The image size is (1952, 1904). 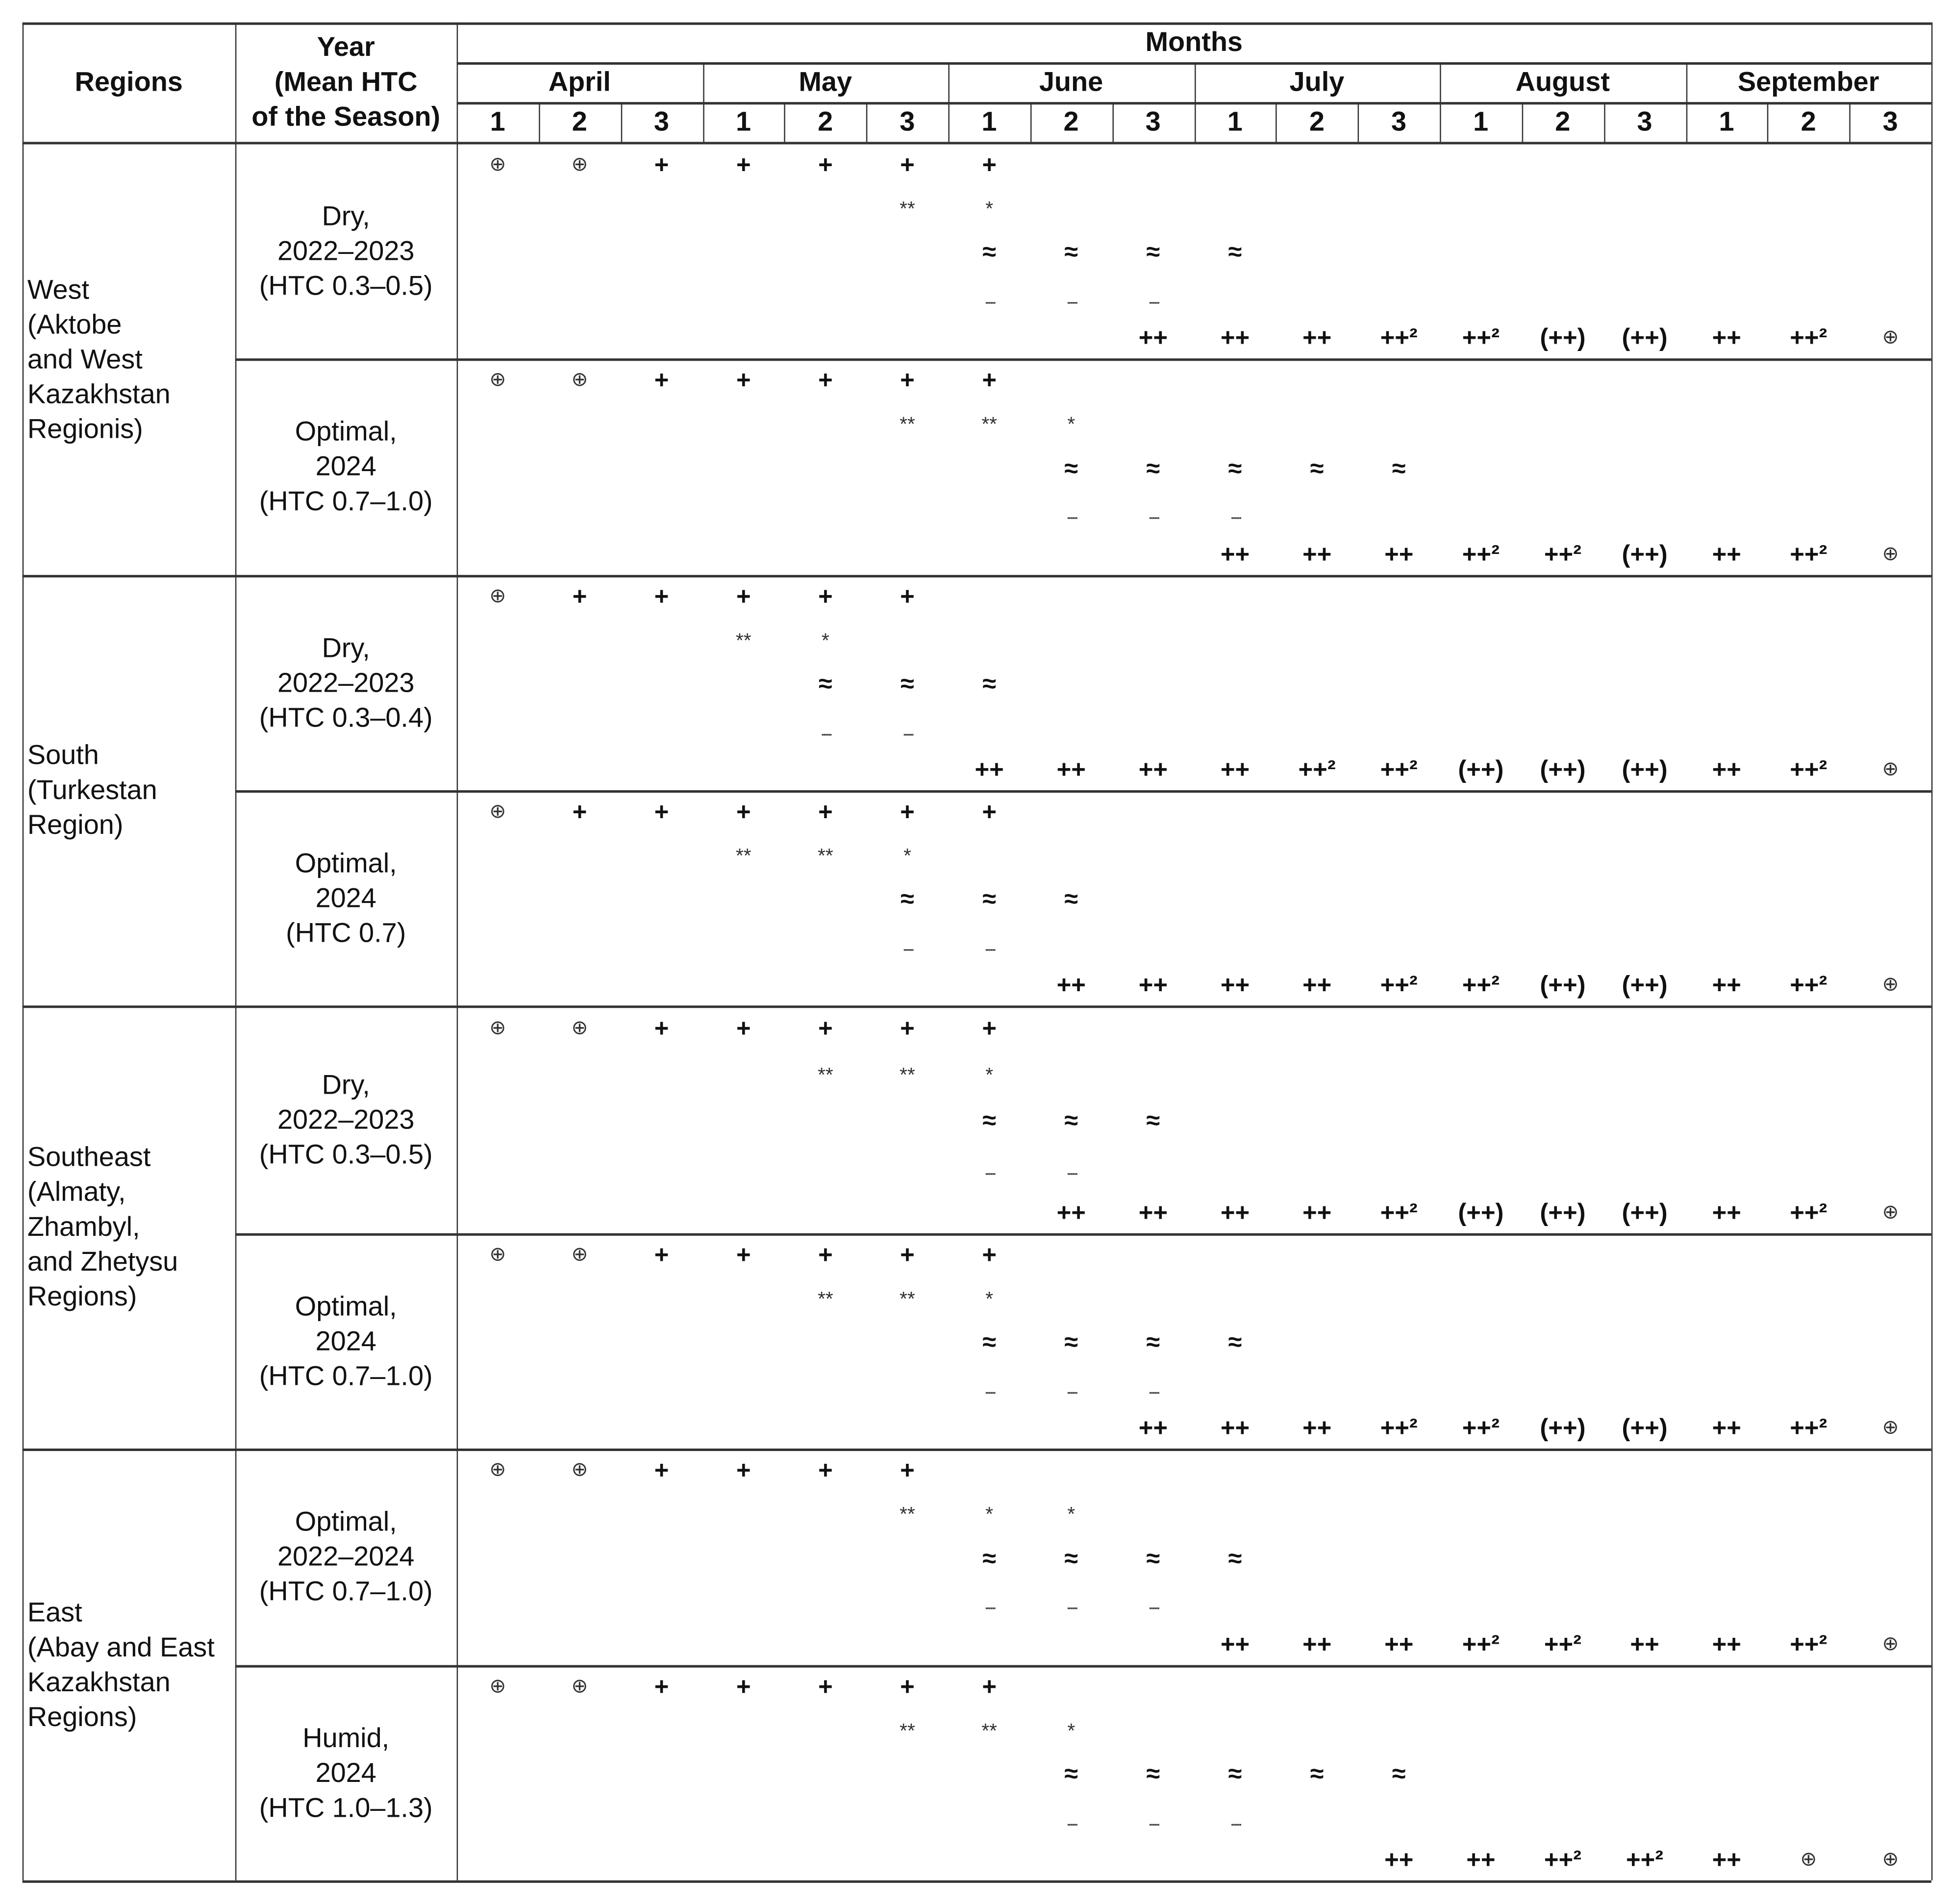 I want to click on year-htc-label: Humid, 2024 (HTC 1.0–1.3), so click(x=346, y=1772).